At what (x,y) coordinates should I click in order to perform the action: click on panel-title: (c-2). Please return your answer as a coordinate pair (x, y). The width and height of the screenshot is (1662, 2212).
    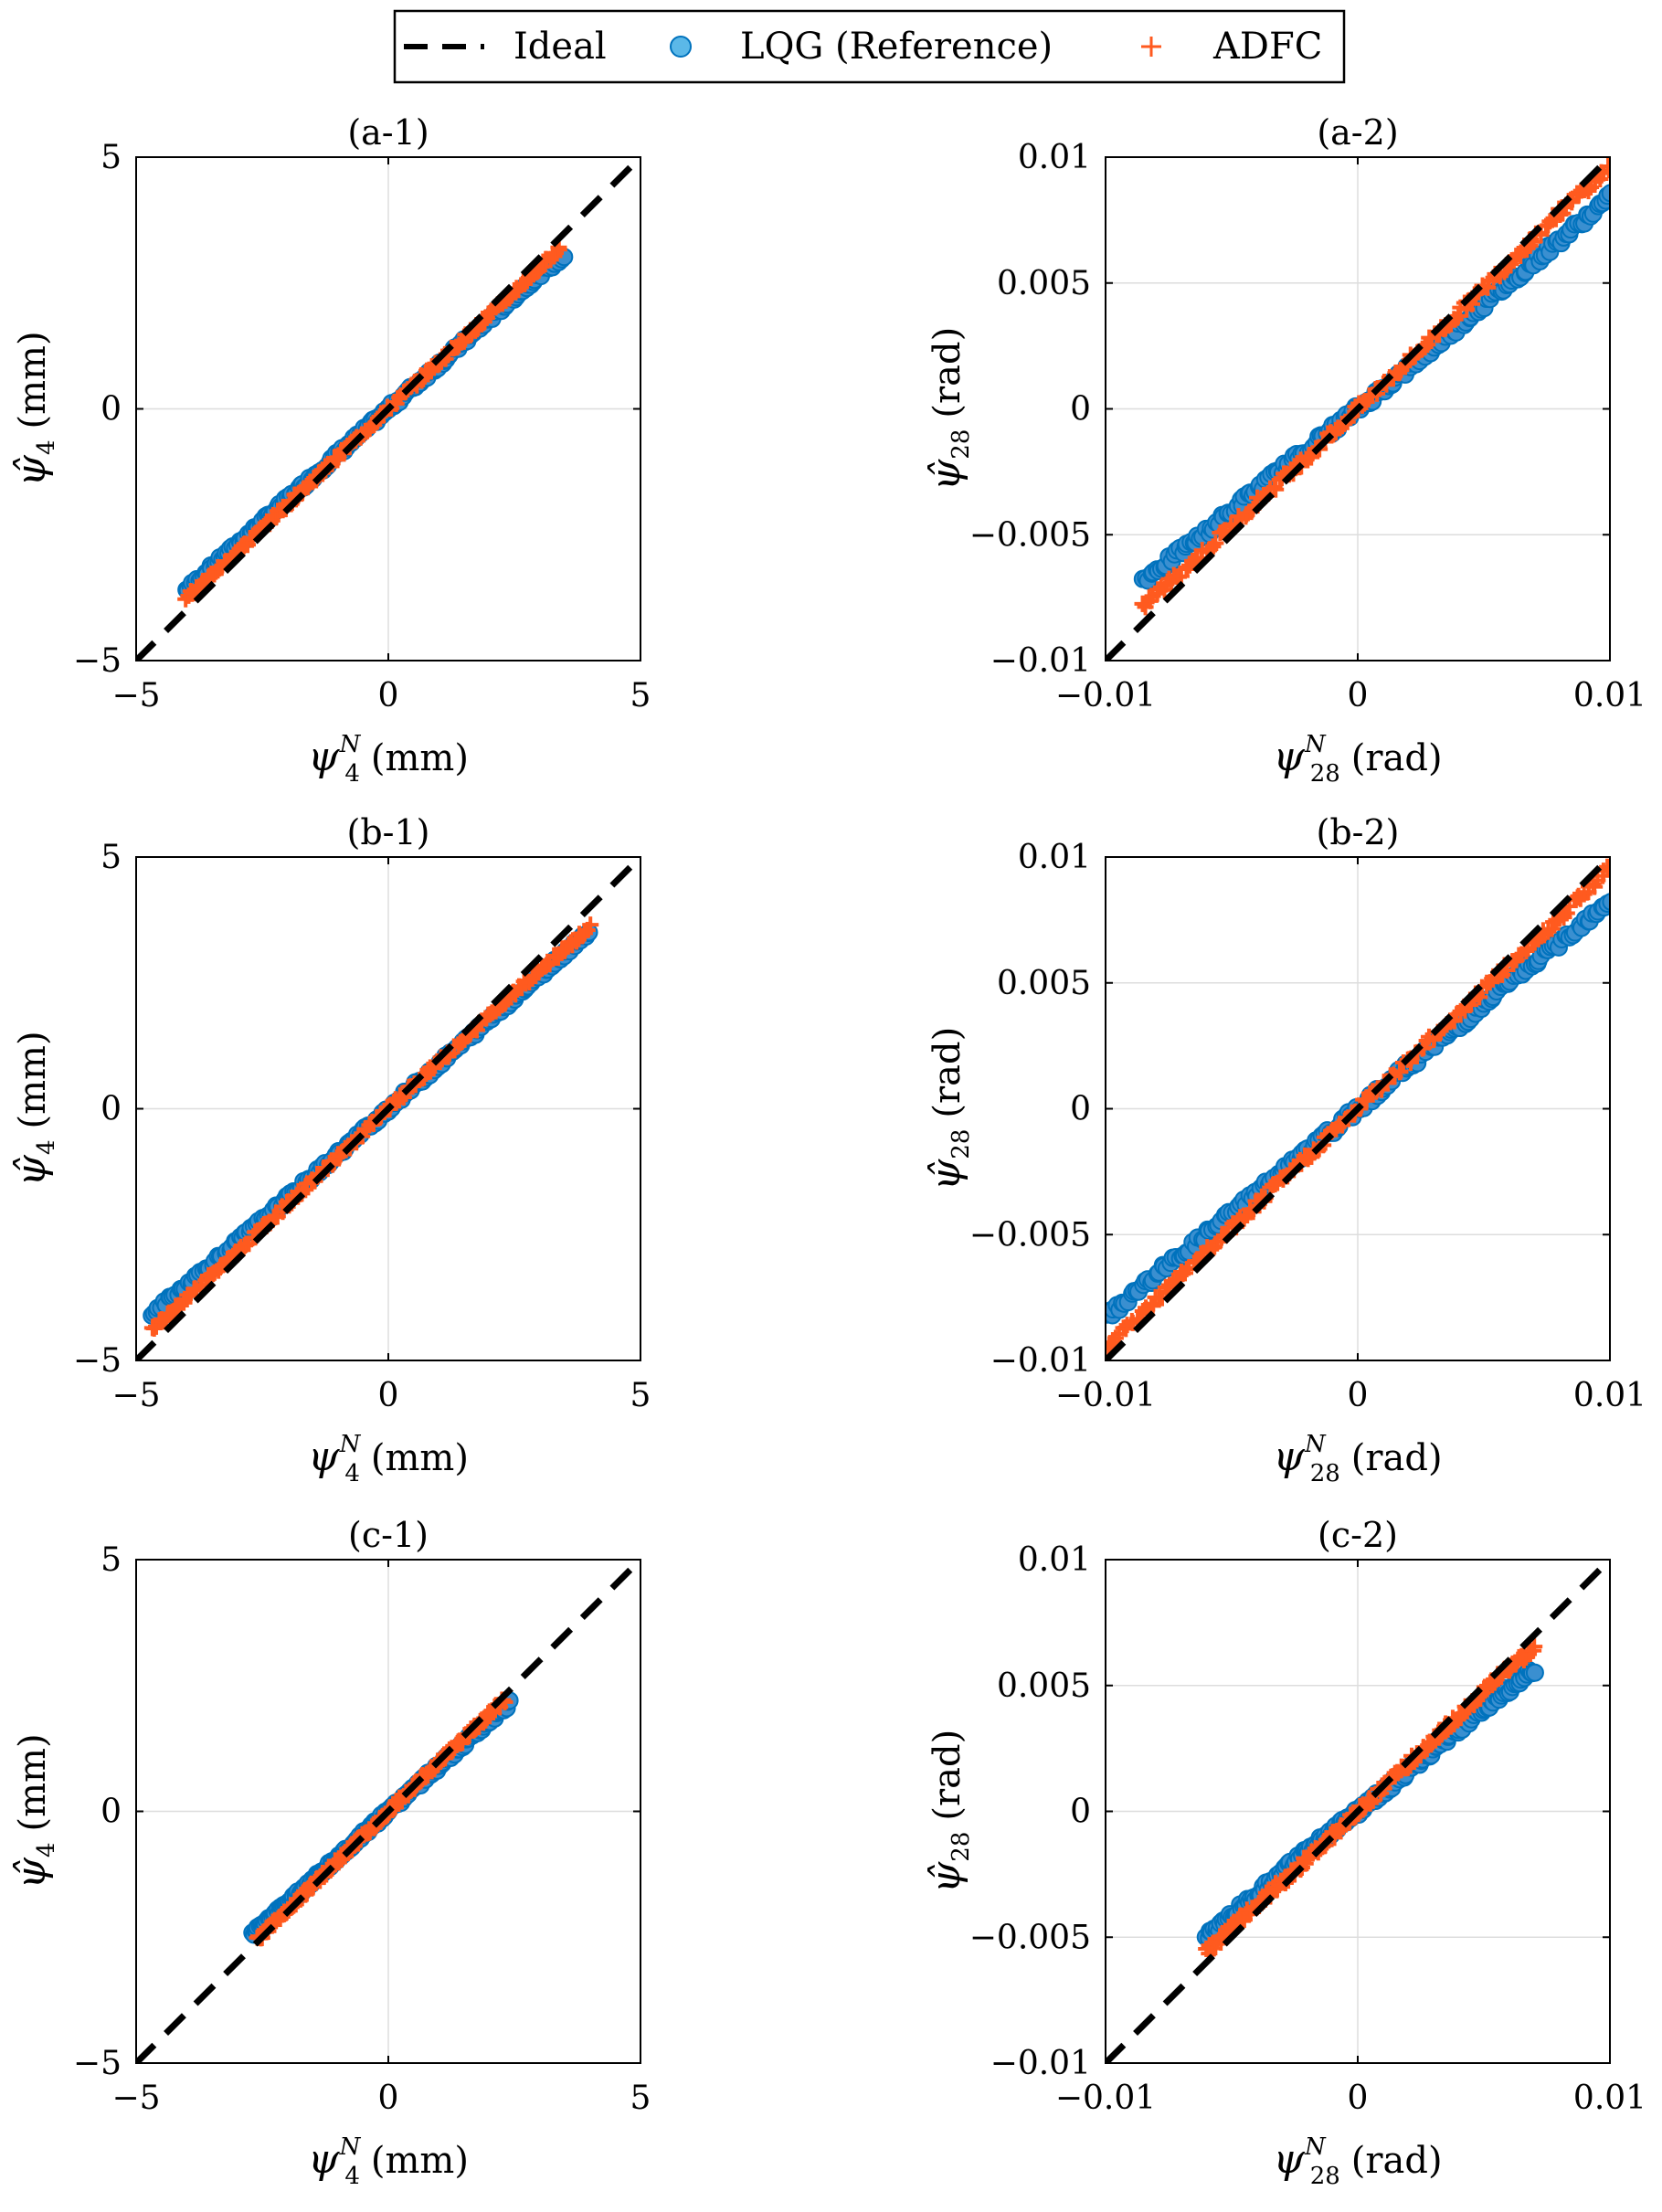
    Looking at the image, I should click on (1358, 1535).